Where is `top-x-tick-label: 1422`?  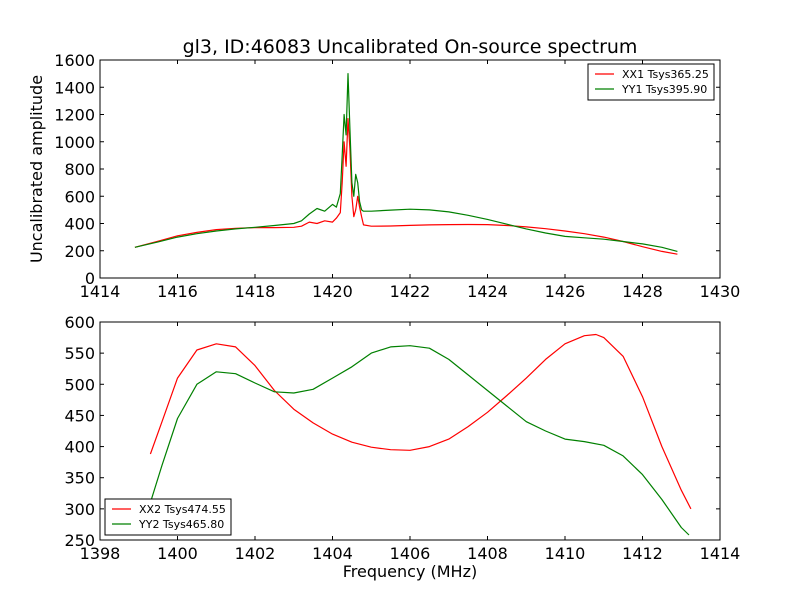
top-x-tick-label: 1422 is located at coordinates (410, 291).